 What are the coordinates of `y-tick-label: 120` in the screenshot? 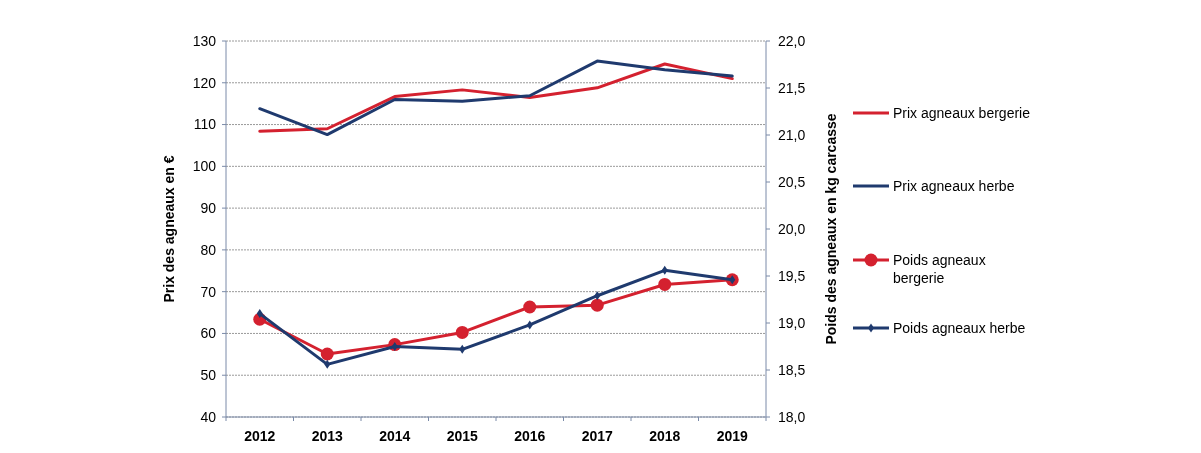 It's located at (204, 82).